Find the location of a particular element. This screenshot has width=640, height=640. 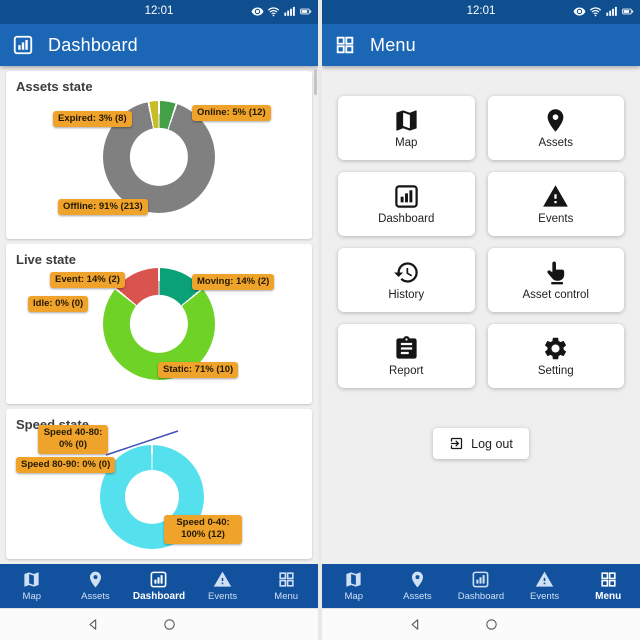

chart-badge: Offline: 91% (213) is located at coordinates (103, 207).